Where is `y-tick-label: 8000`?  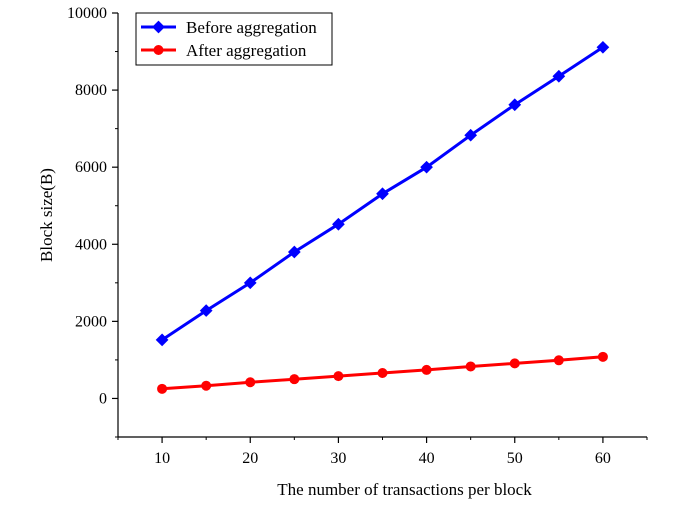 y-tick-label: 8000 is located at coordinates (91, 90).